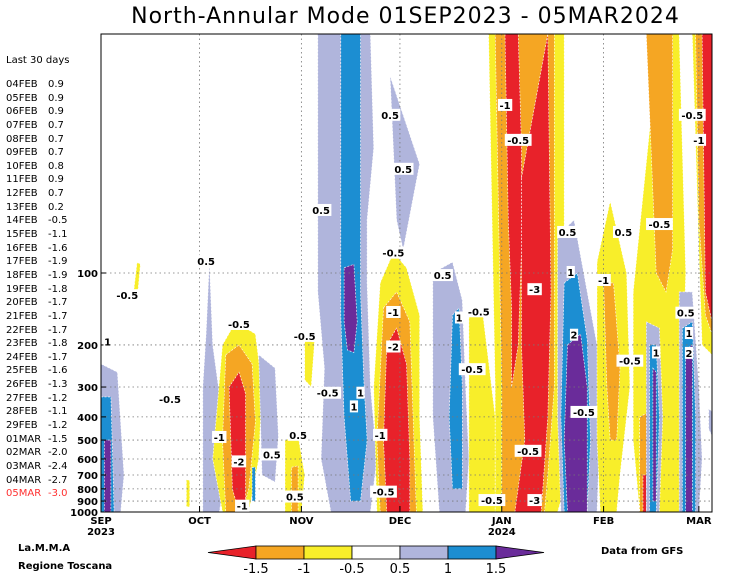 This screenshot has height=580, width=751. What do you see at coordinates (87, 476) in the screenshot?
I see `y-tick-label: 700` at bounding box center [87, 476].